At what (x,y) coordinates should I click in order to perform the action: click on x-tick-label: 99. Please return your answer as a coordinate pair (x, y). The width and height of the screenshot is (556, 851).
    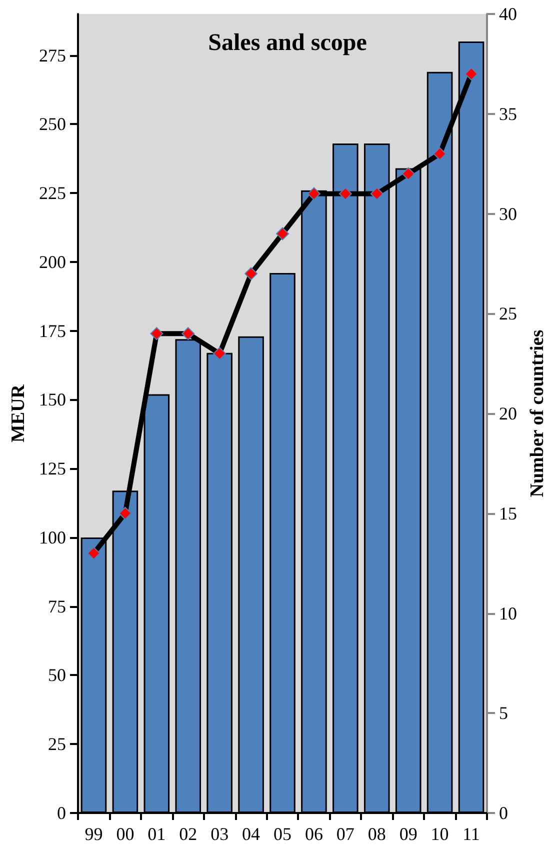
    Looking at the image, I should click on (93, 834).